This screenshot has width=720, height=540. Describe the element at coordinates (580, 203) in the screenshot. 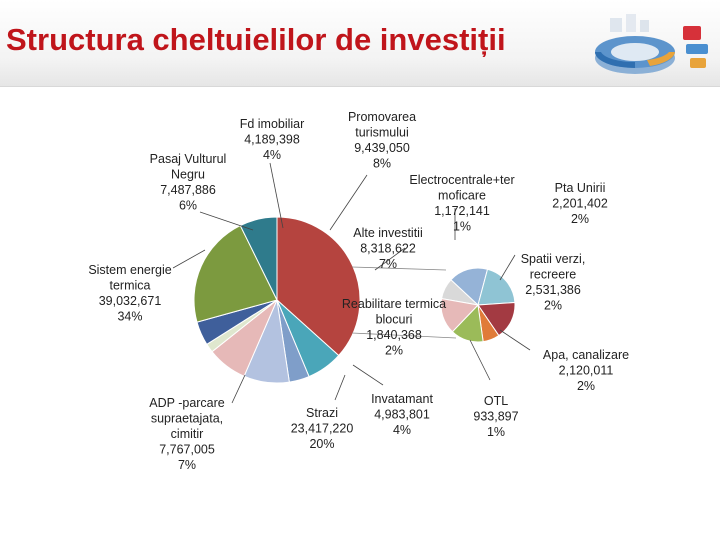

I see `secondary-data-label-pta-unirii: Pta Unirii 2,201,402 2%` at that location.